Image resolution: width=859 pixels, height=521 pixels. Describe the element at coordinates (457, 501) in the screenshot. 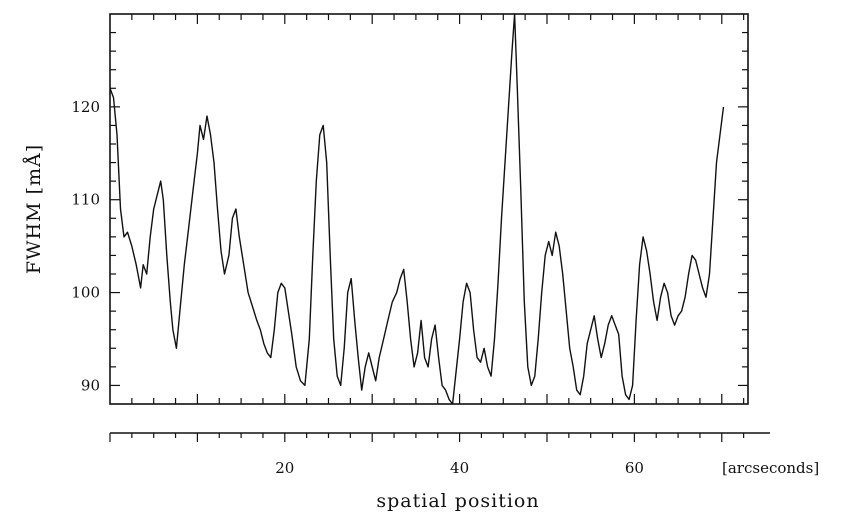

I see `x-axis-title: spatial position` at that location.